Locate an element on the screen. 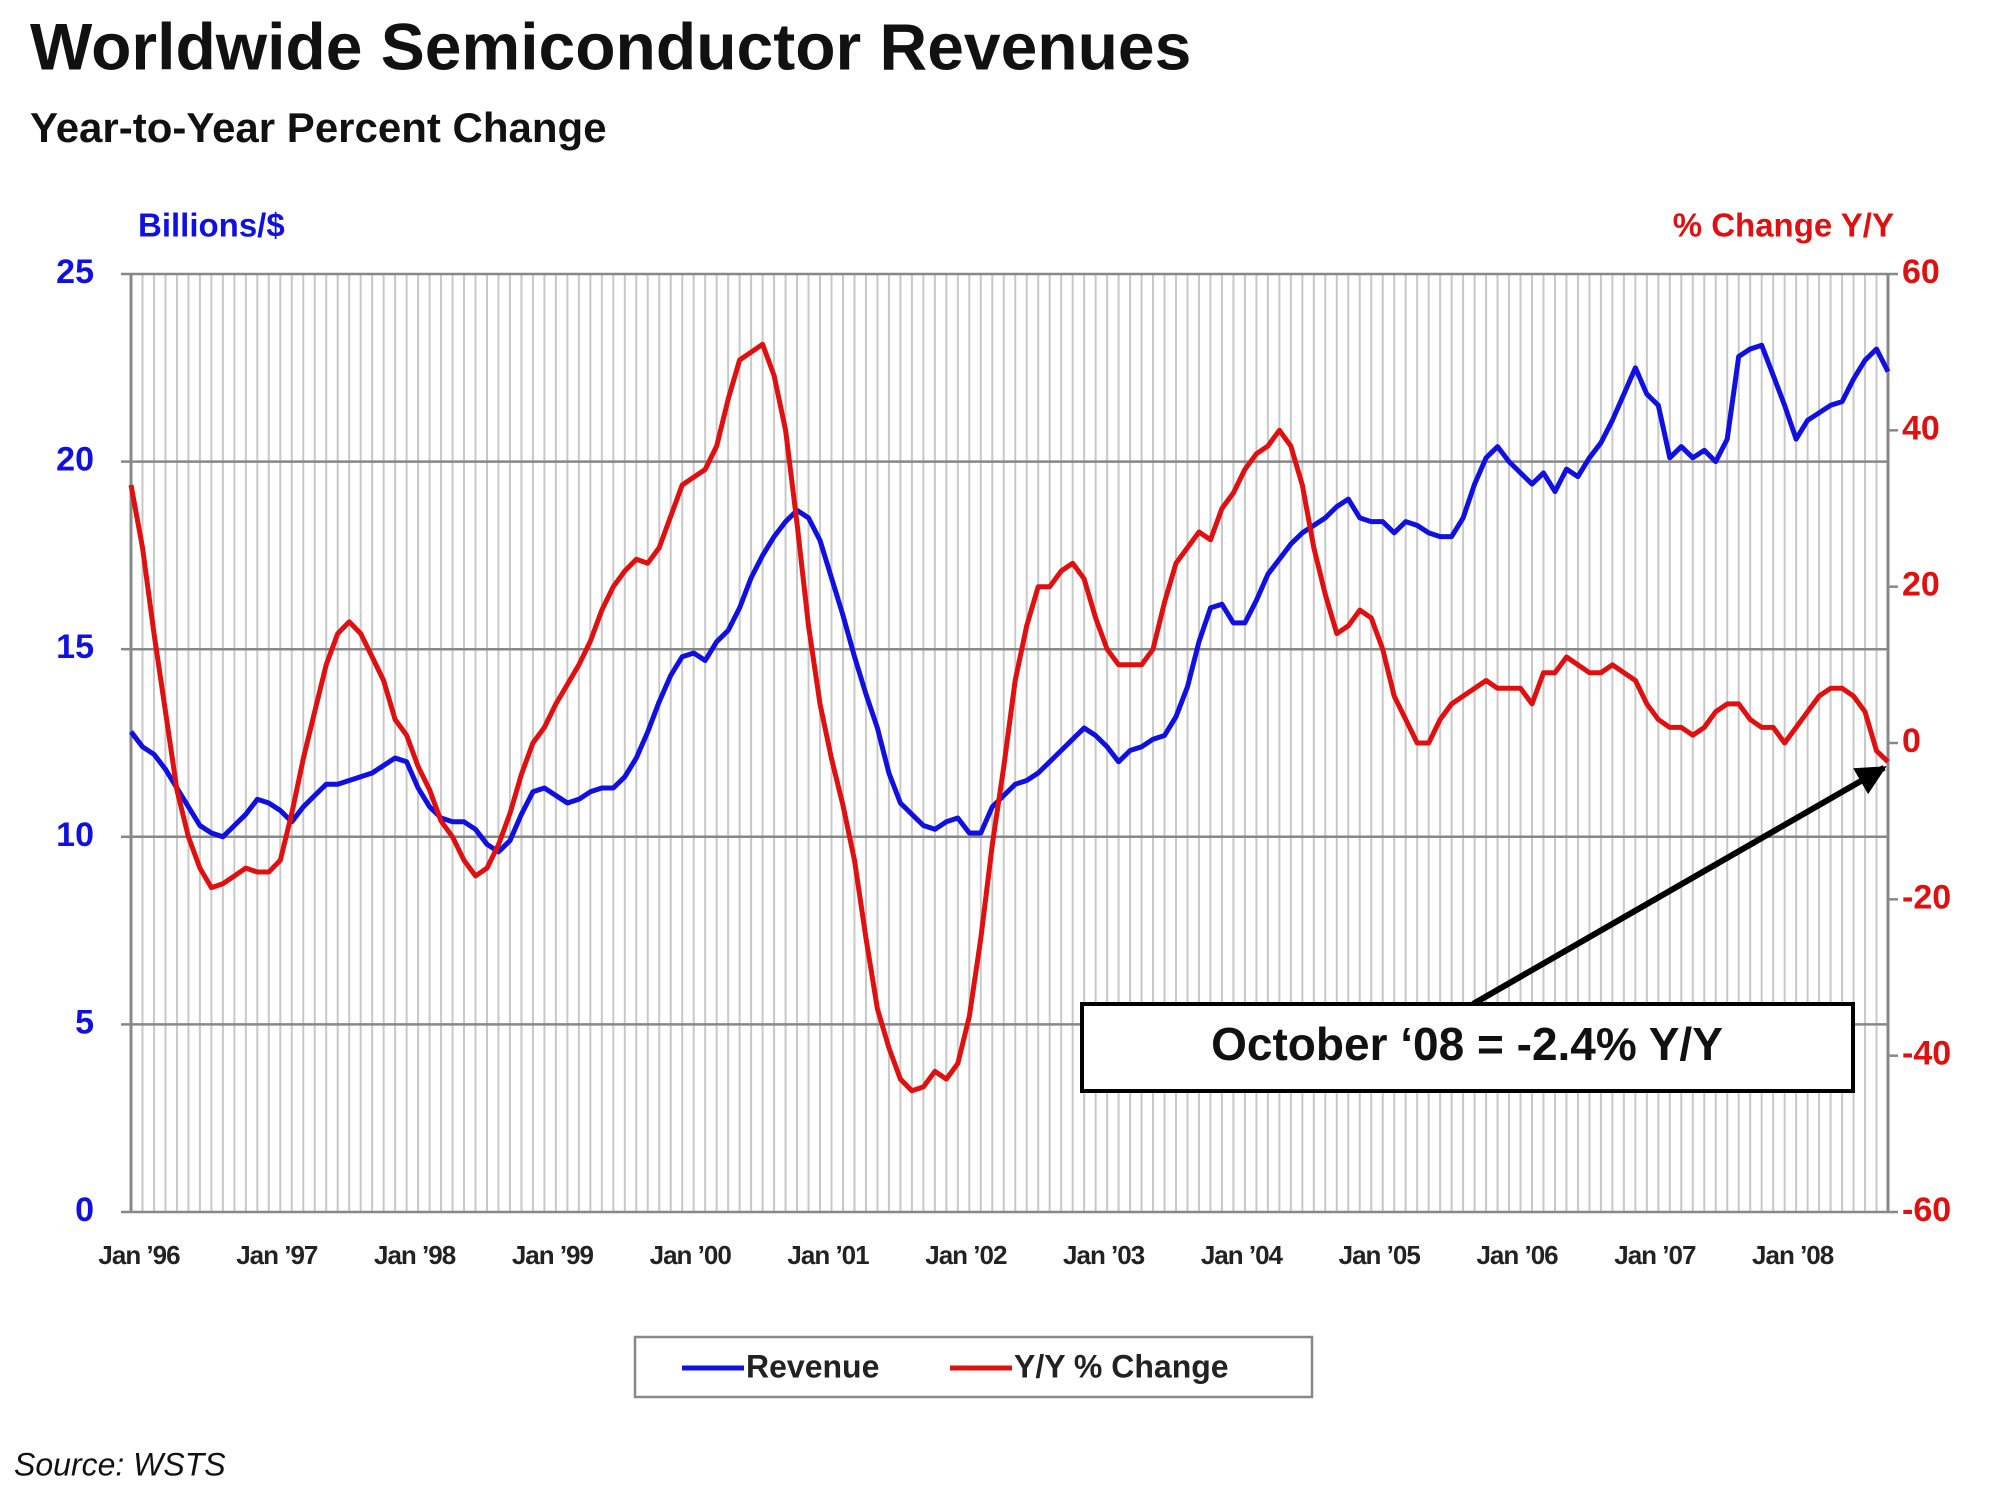 This screenshot has width=2000, height=1493. y-axis-label: Billions/$ is located at coordinates (211, 225).